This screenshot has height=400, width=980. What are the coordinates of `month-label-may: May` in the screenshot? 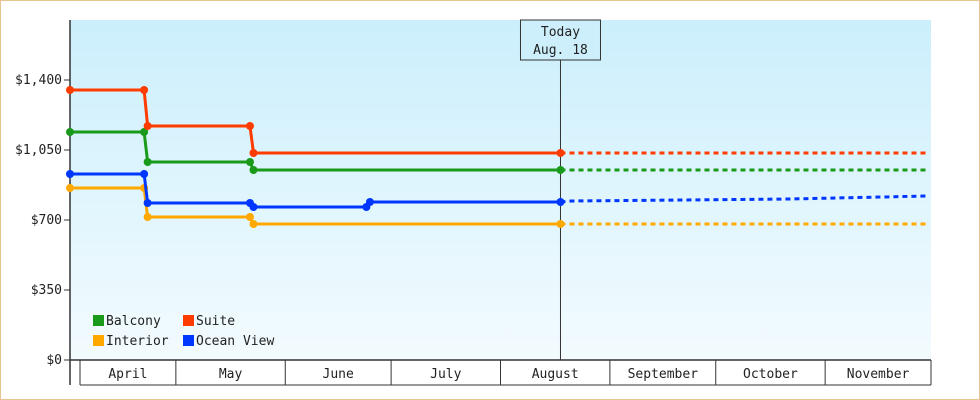 It's located at (231, 374).